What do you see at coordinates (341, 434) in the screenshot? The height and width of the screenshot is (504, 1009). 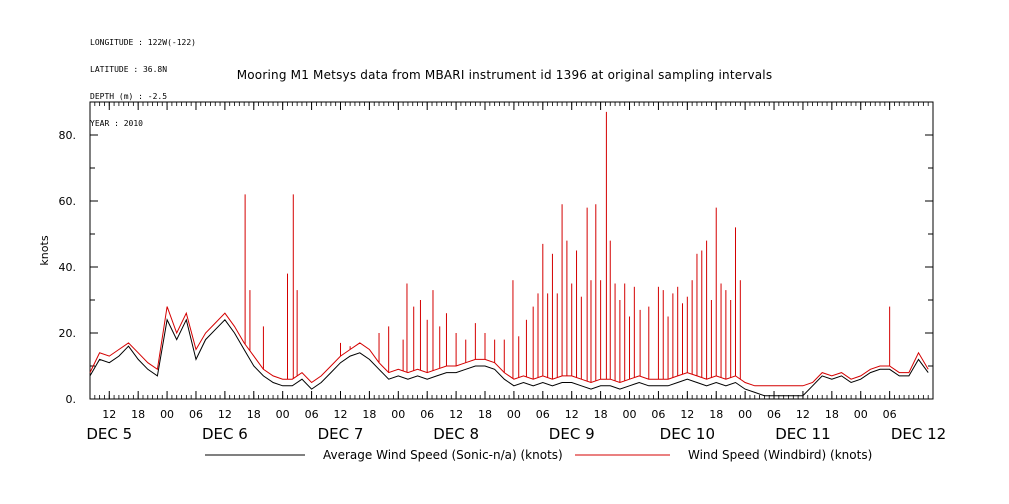 I see `x-day-label: DEC 7` at bounding box center [341, 434].